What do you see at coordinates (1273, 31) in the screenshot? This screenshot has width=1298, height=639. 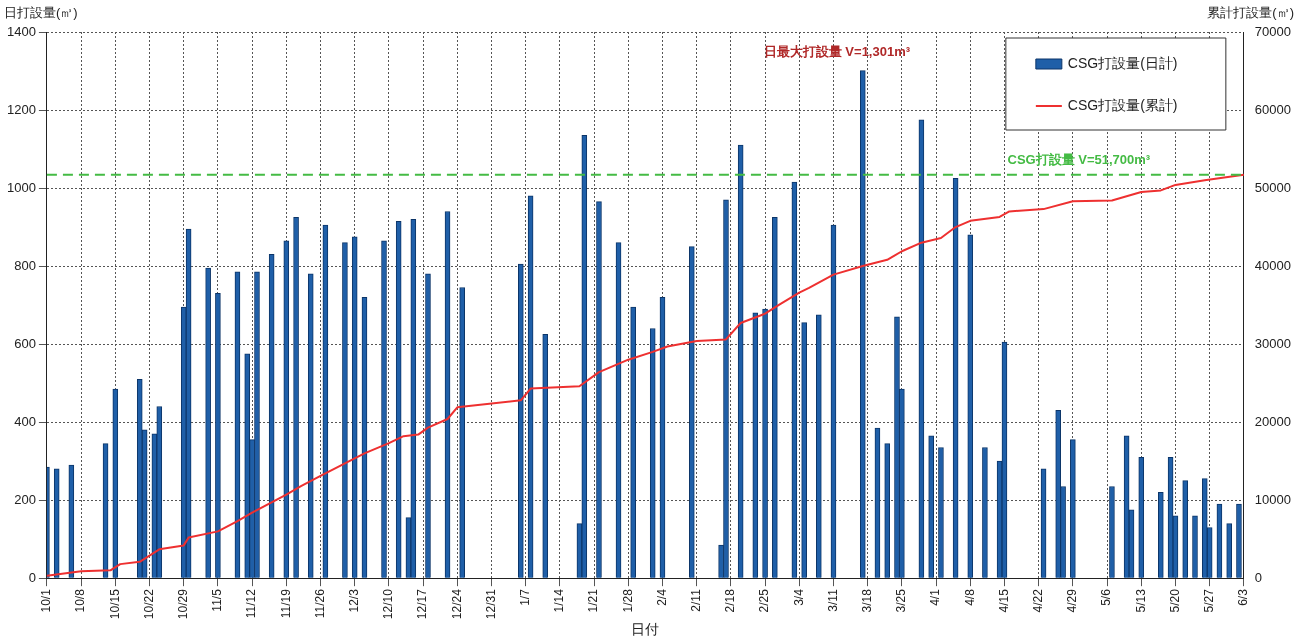 I see `y2-tick-label: 70000` at bounding box center [1273, 31].